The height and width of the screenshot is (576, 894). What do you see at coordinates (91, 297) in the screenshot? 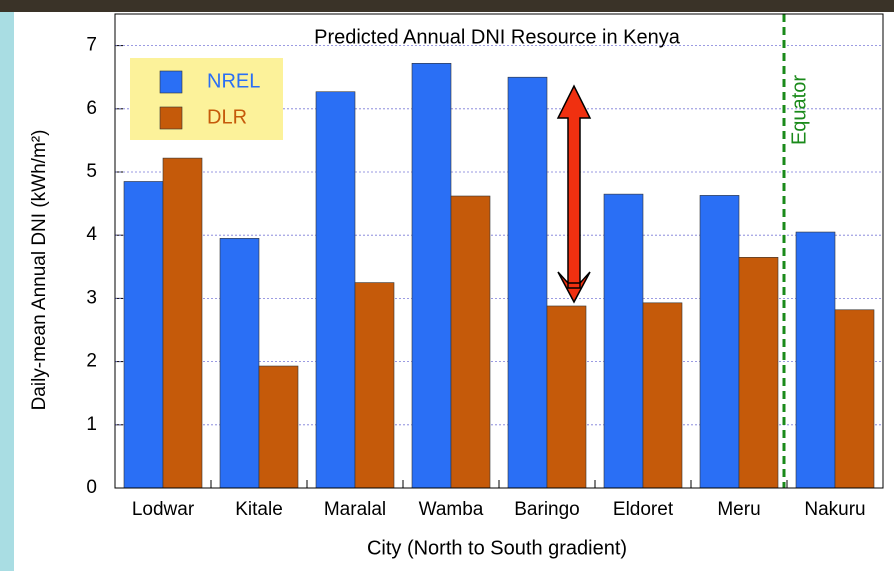
I see `y-tick-label: 3` at bounding box center [91, 297].